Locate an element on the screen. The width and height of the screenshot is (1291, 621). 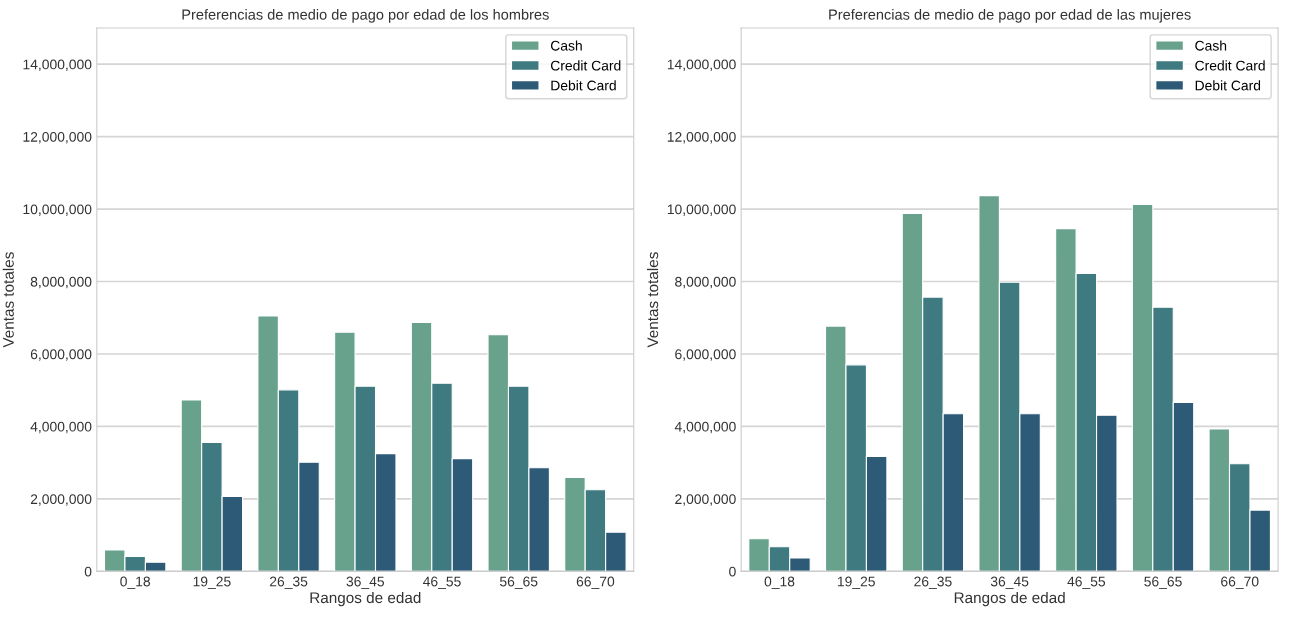
chart-title: Preferencias de medio de pago por edad de las mujeres is located at coordinates (1010, 16).